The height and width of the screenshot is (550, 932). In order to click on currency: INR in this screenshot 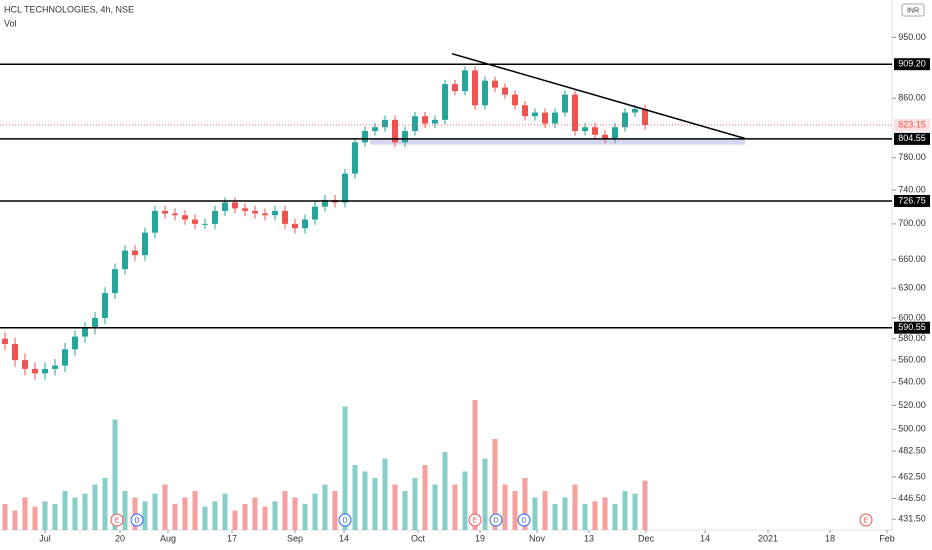, I will do `click(913, 10)`.